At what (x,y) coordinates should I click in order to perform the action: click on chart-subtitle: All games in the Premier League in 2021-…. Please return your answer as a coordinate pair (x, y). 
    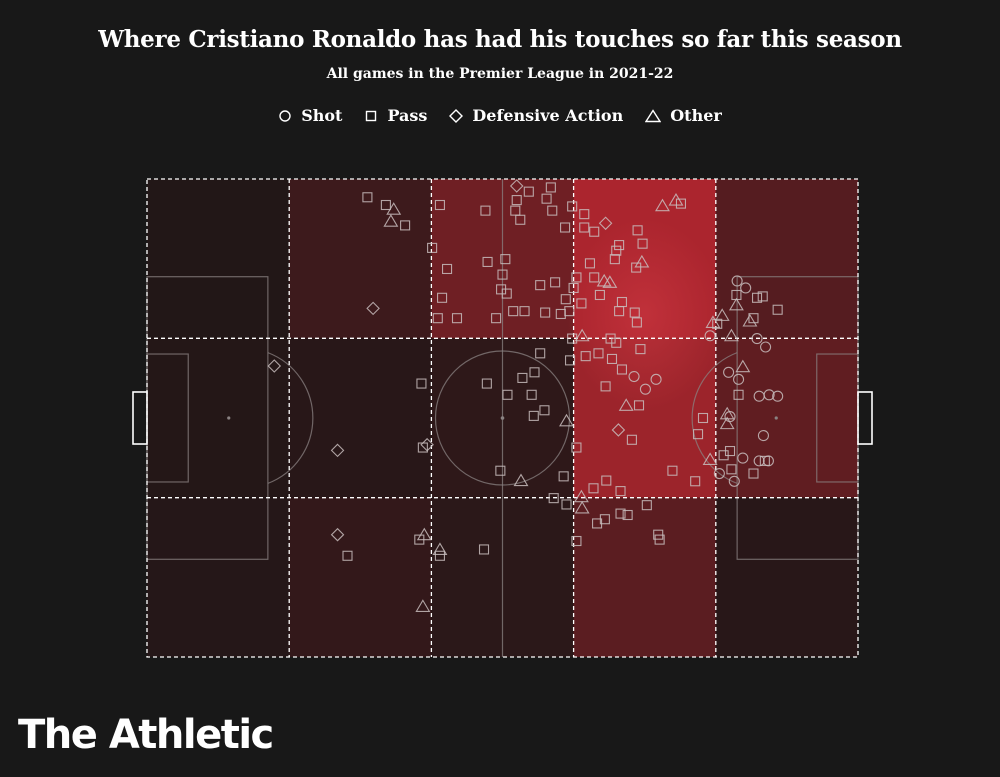
    Looking at the image, I should click on (500, 74).